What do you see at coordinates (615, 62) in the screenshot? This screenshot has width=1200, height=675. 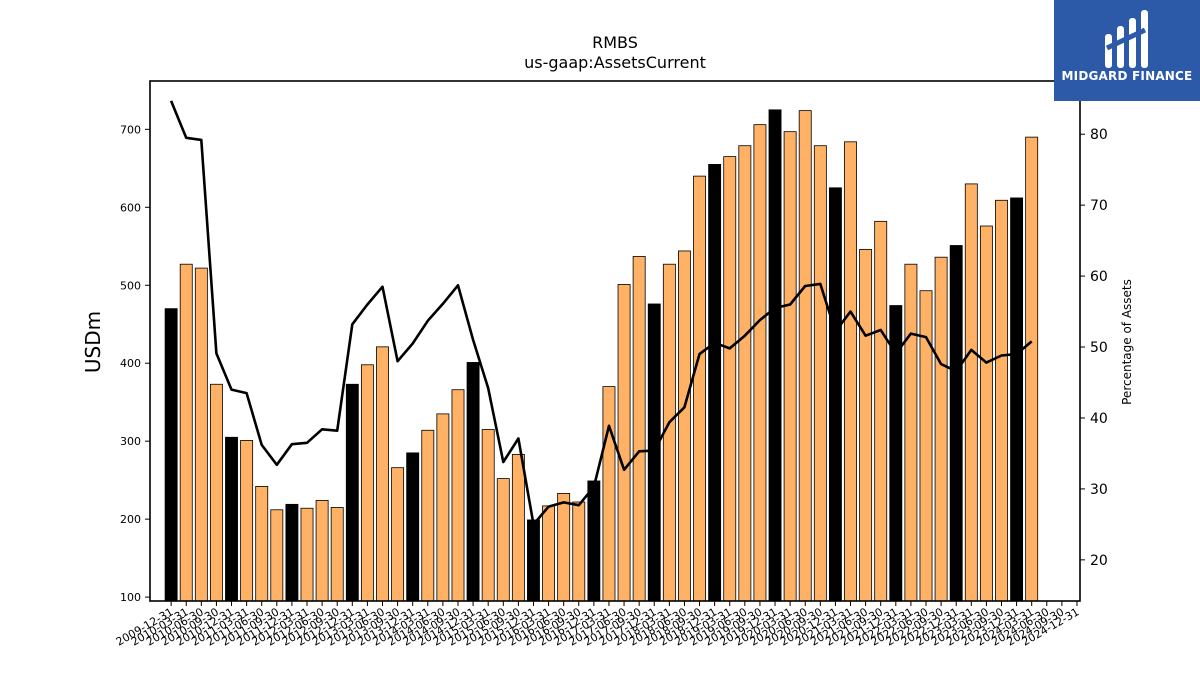 I see `chart-subtitle: us-gaap:AssetsCurrent` at bounding box center [615, 62].